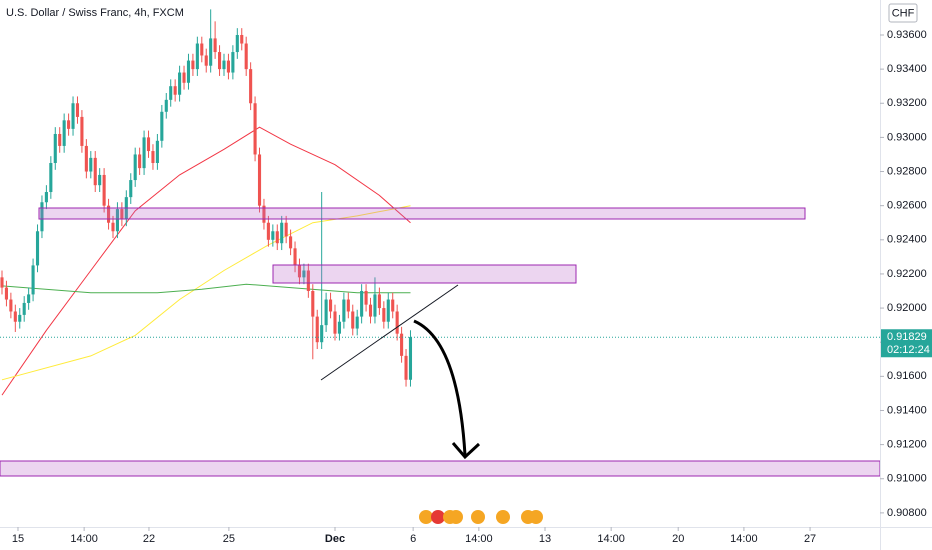  I want to click on y-tick-label: 0.91400, so click(907, 410).